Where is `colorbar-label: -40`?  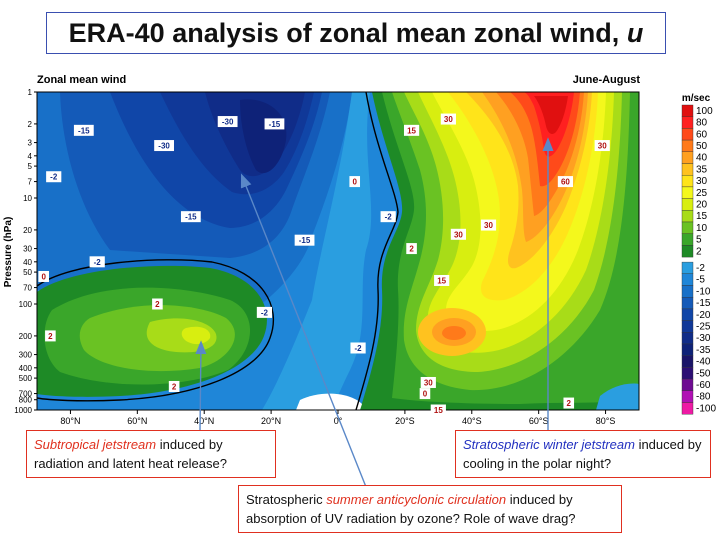 colorbar-label: -40 is located at coordinates (703, 362).